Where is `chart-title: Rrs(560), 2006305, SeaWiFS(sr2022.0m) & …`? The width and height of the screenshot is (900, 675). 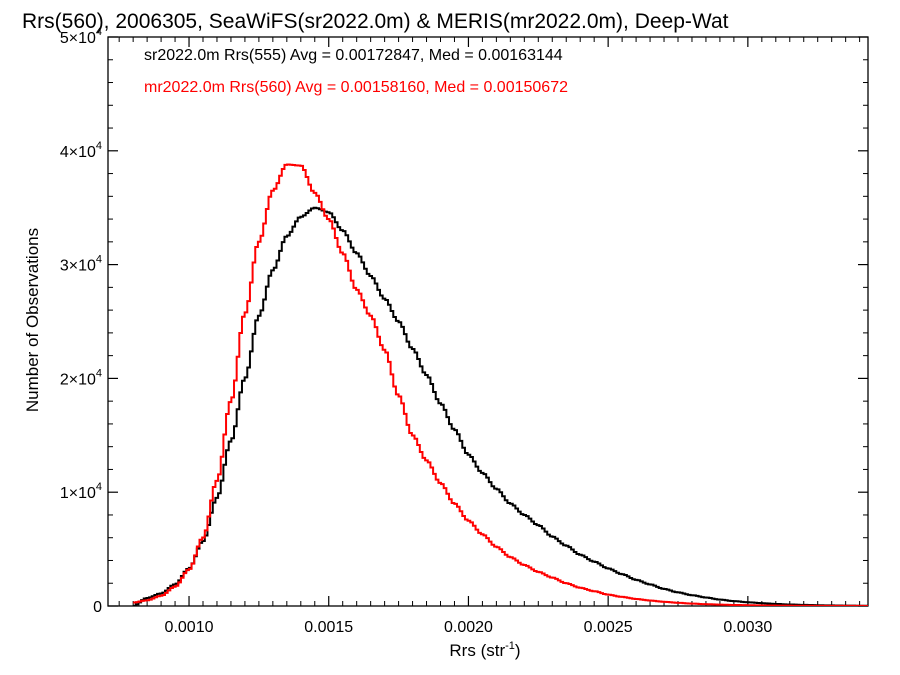
chart-title: Rrs(560), 2006305, SeaWiFS(sr2022.0m) & … is located at coordinates (375, 21).